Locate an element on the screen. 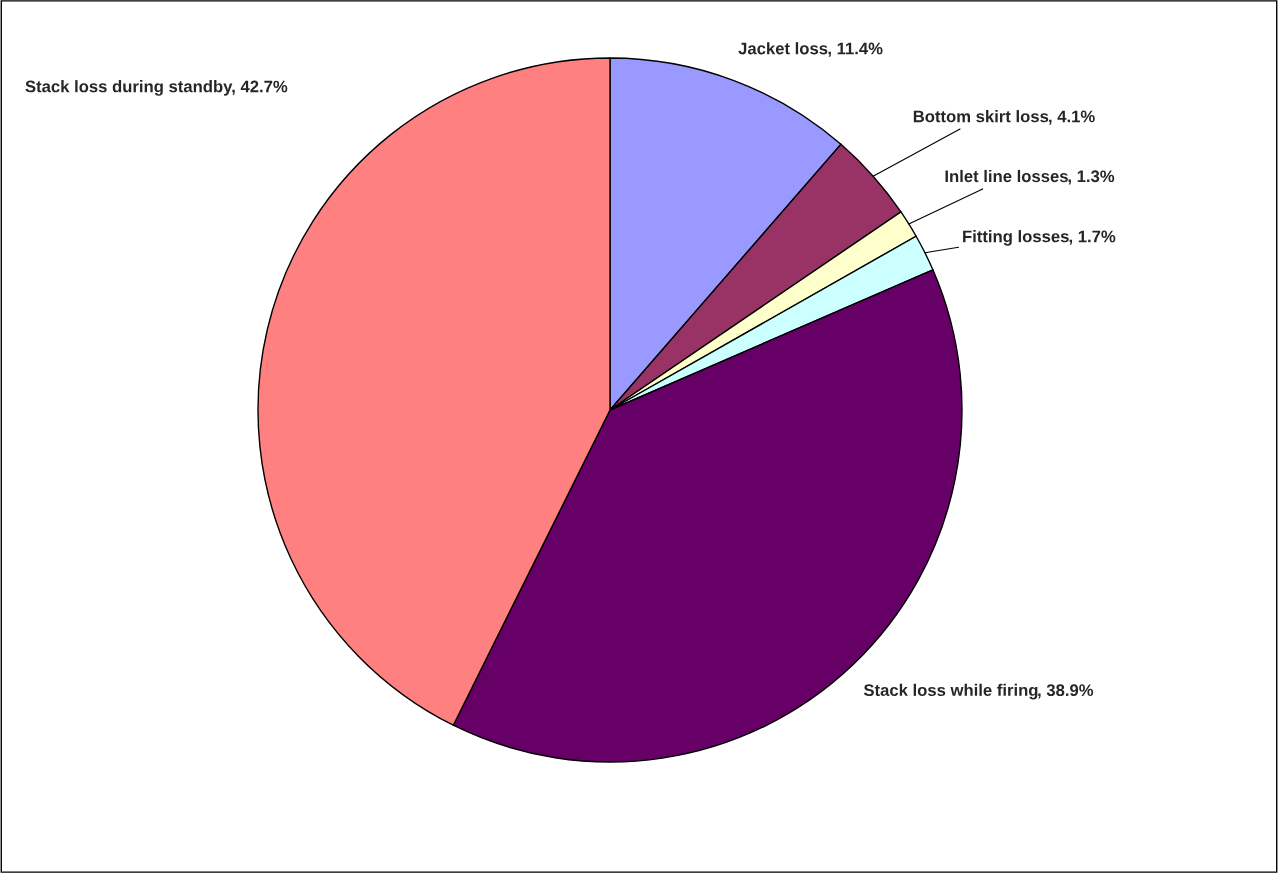 Image resolution: width=1278 pixels, height=873 pixels. data-label: , 38.9% is located at coordinates (1066, 691).